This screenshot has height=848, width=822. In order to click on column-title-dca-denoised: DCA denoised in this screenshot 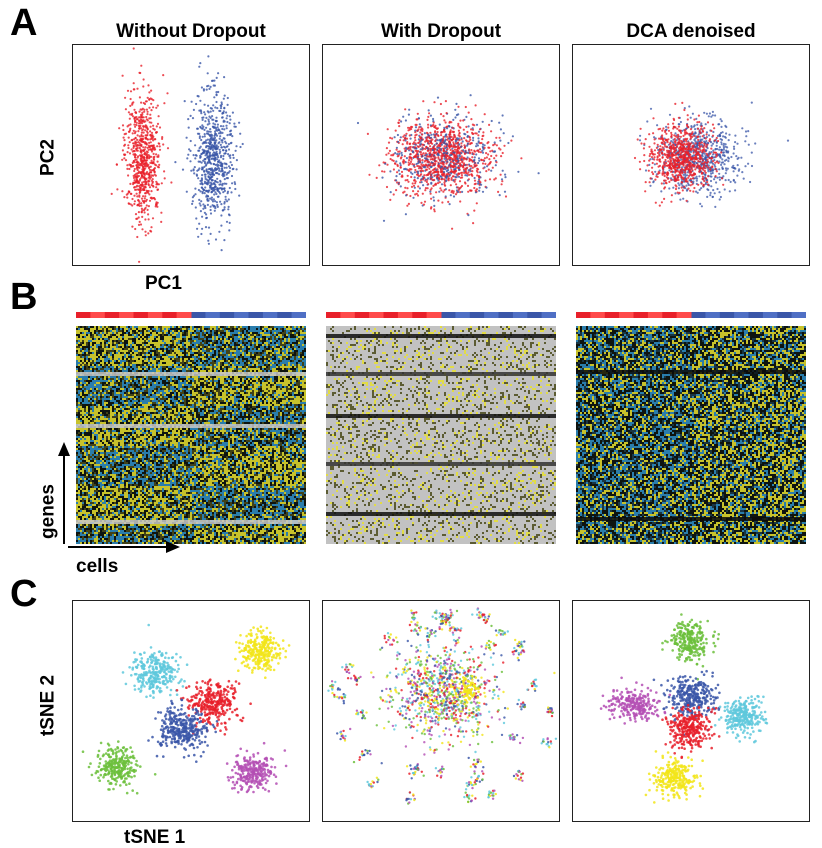, I will do `click(691, 31)`.